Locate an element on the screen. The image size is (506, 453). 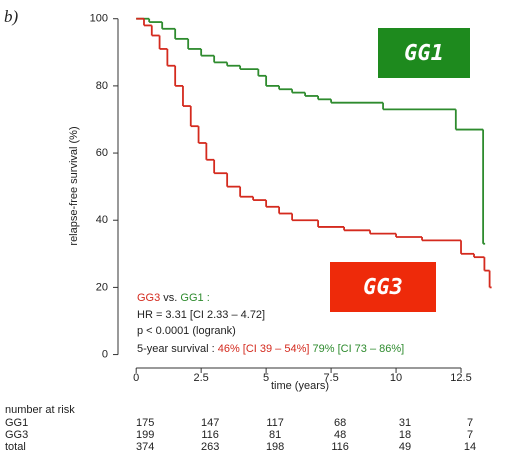
y-tick-label: 40 is located at coordinates (102, 220).